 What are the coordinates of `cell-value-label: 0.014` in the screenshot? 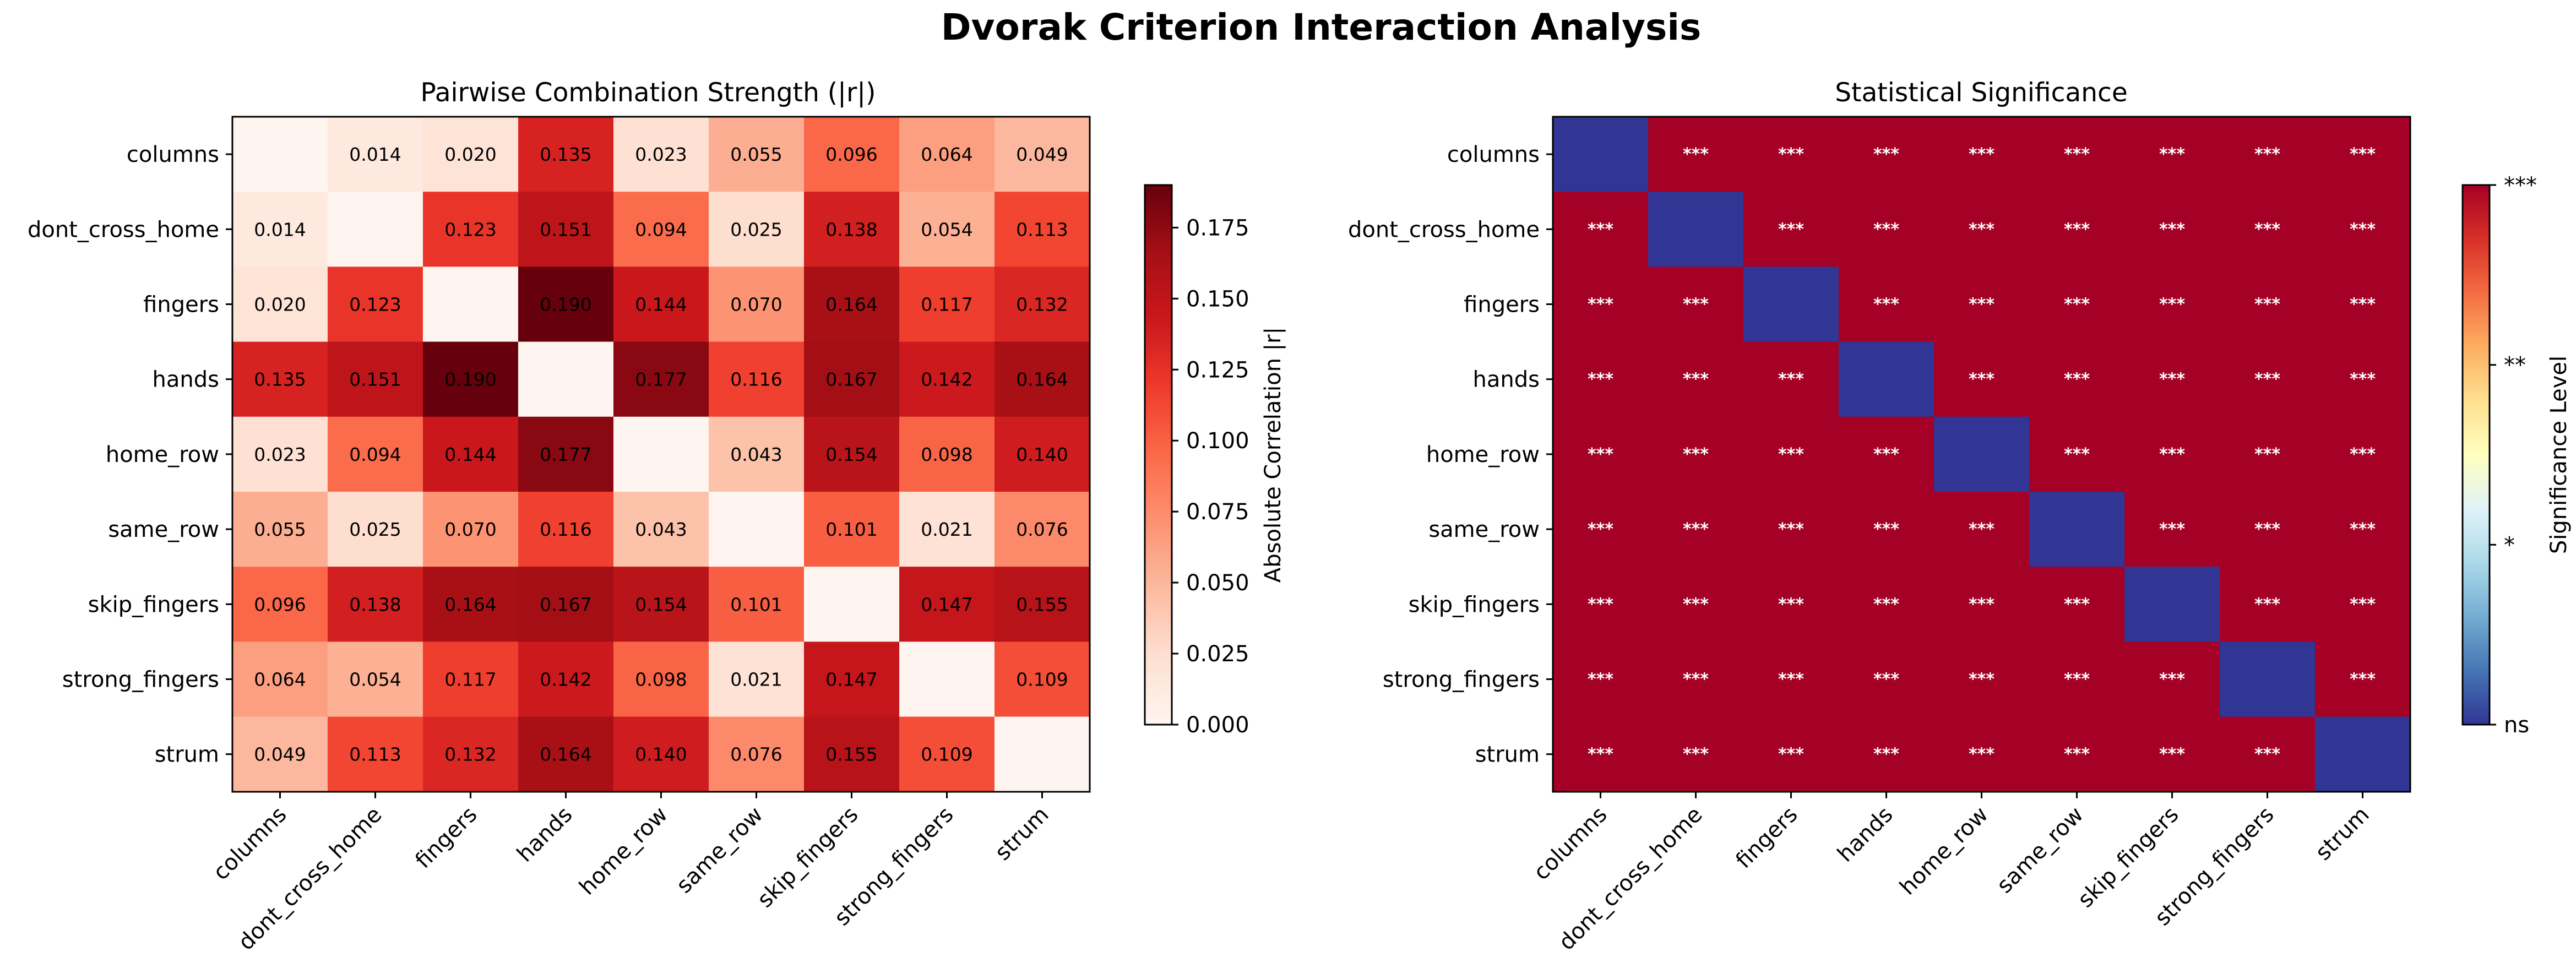 It's located at (375, 155).